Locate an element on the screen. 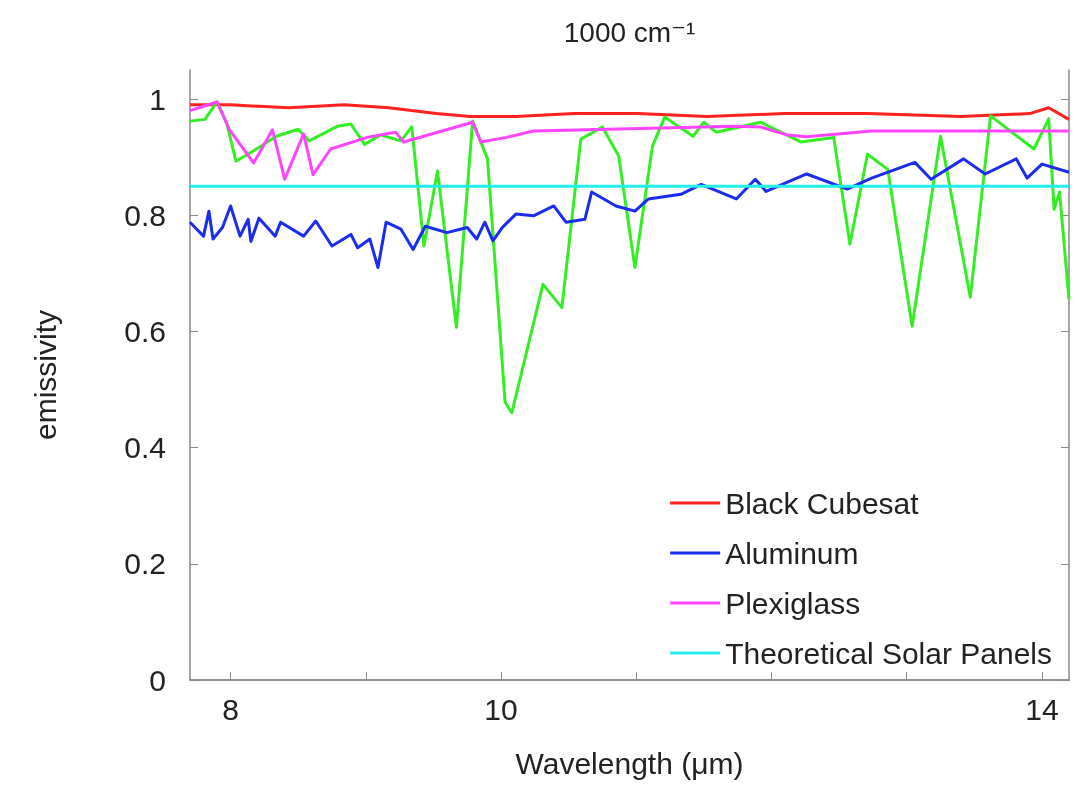 This screenshot has height=801, width=1077. legend-label: Aluminum is located at coordinates (792, 553).